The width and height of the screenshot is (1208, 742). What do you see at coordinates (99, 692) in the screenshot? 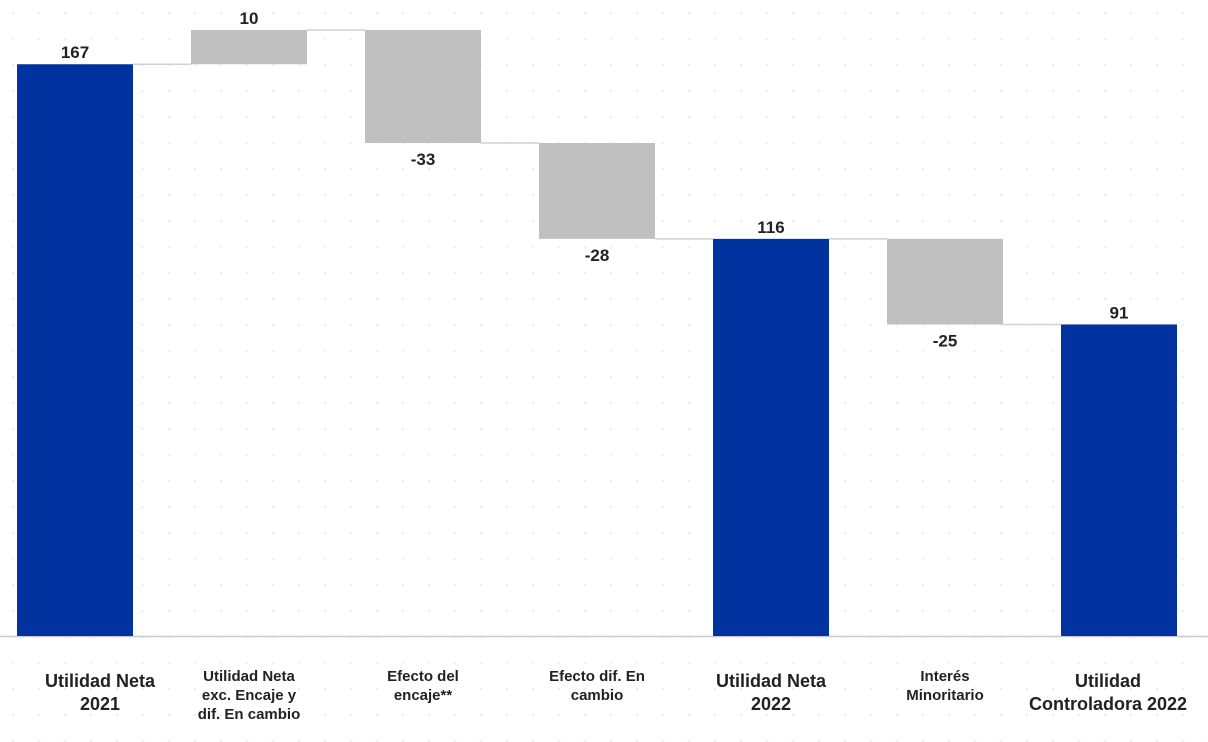
I see `category-label: Utilidad Neta 2021` at bounding box center [99, 692].